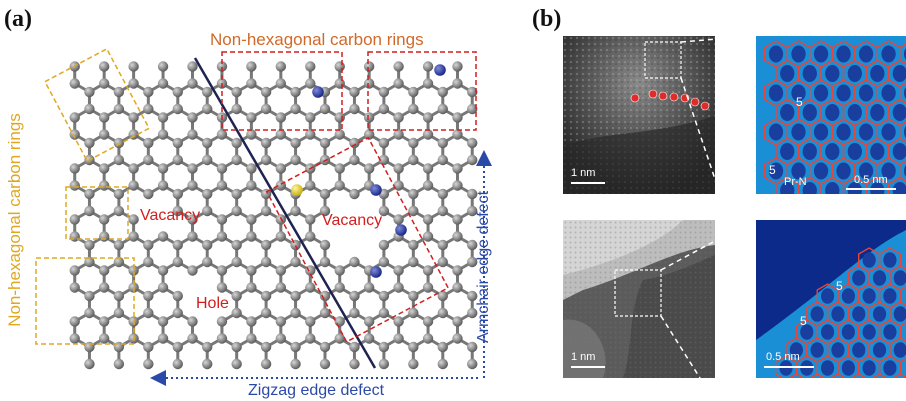  Describe the element at coordinates (831, 299) in the screenshot. I see `heatmap-bottom-right: 5 5 0.5 nm` at that location.